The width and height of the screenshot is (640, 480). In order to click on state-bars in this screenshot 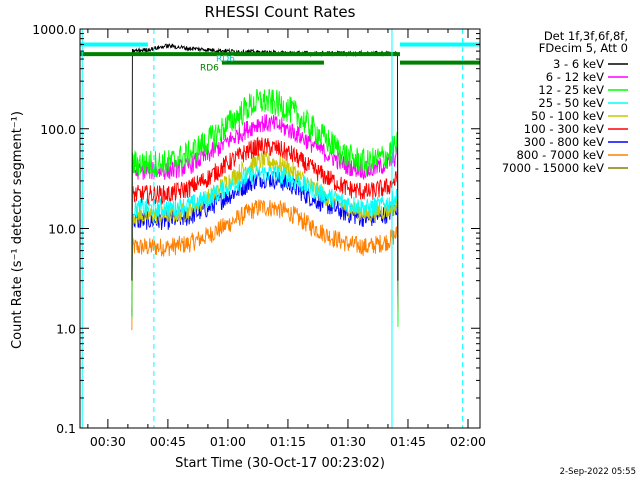, I will do `click(280, 53)`.